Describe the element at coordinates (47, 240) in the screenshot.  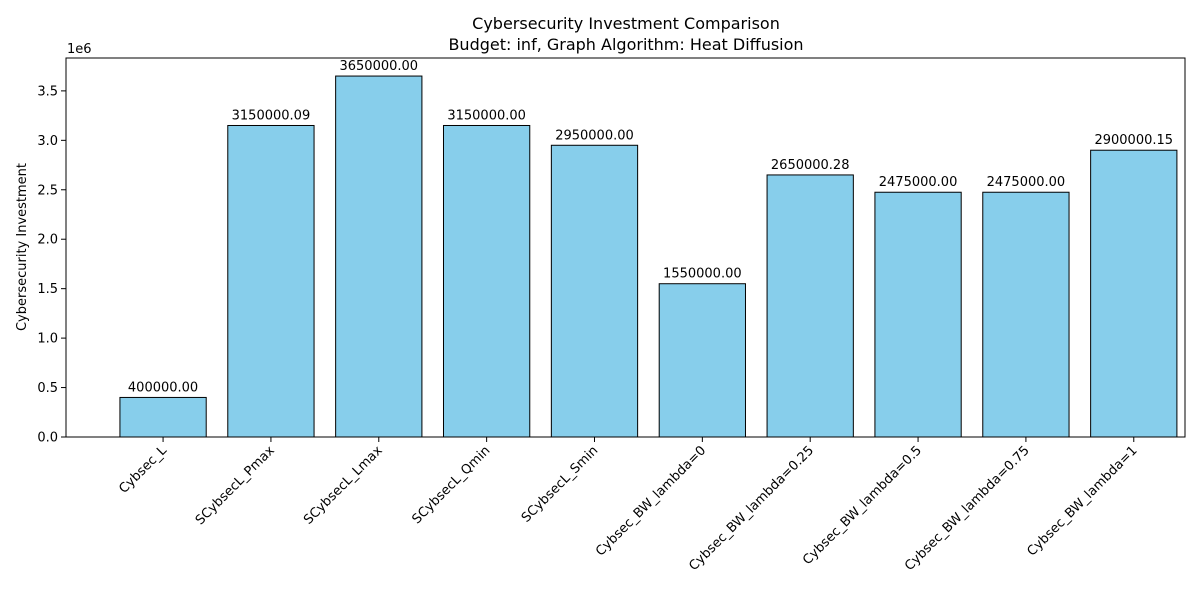
I see `y-tick-label: 2.0` at that location.